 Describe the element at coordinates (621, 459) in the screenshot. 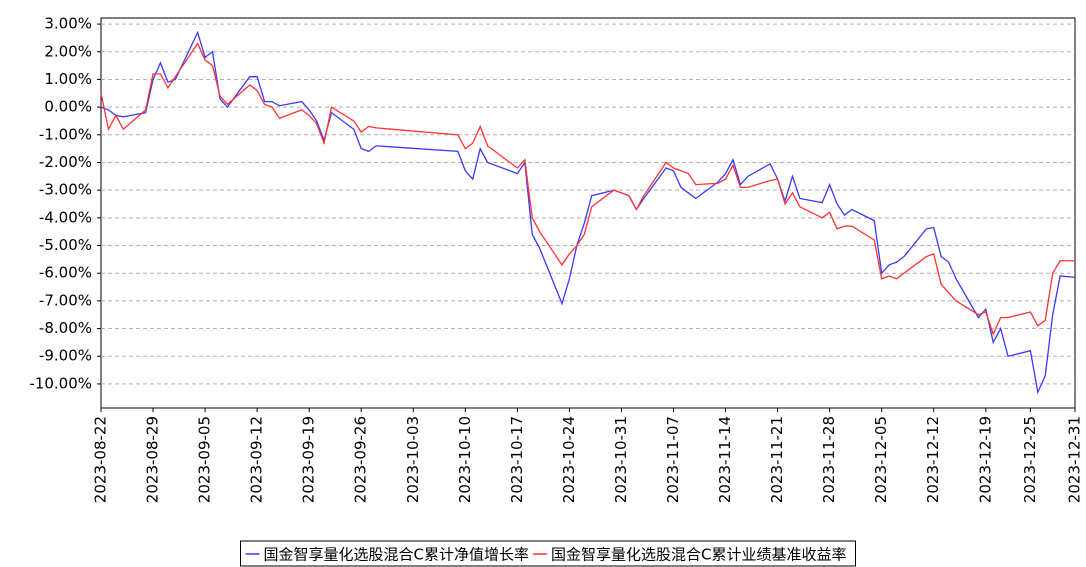

I see `x-tick-label: 2023-10-31` at that location.